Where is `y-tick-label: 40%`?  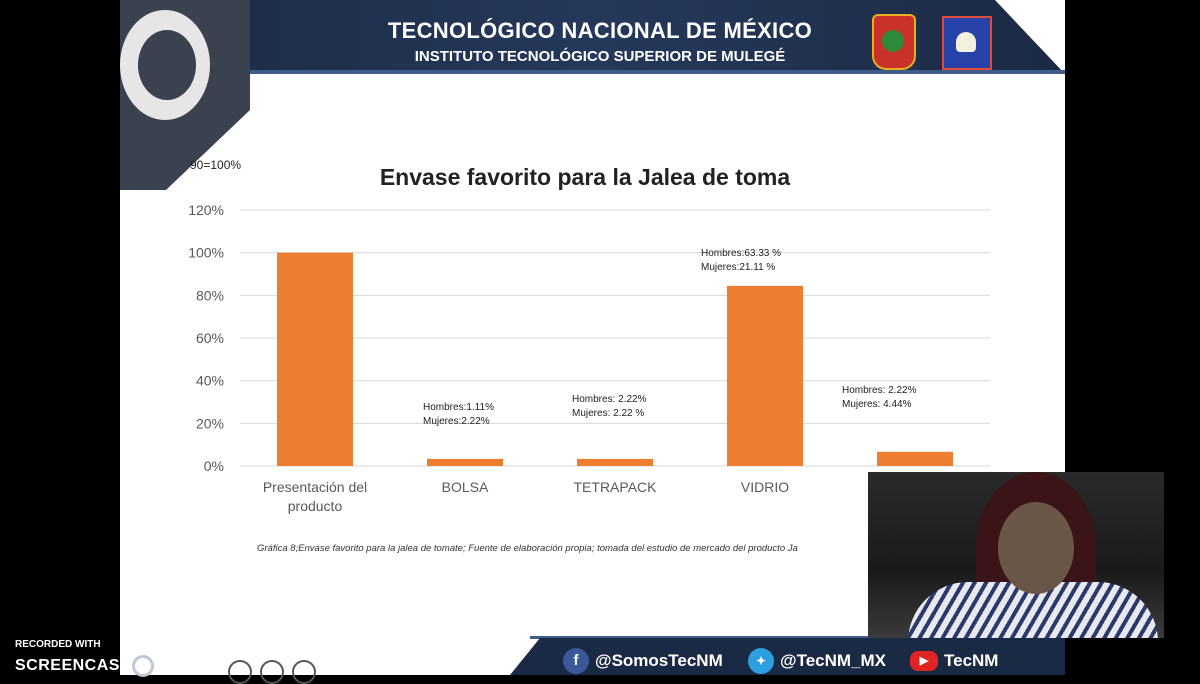
y-tick-label: 40% is located at coordinates (210, 381).